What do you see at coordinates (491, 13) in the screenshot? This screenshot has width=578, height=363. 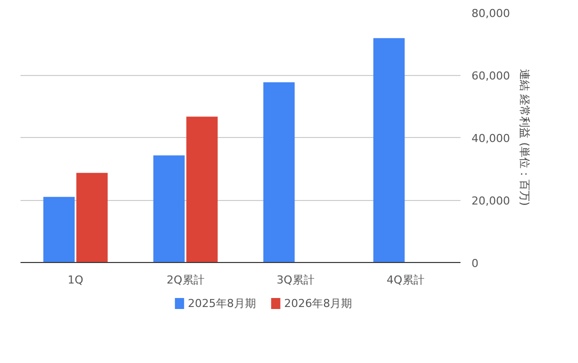 I see `y-tick-label: 80,000` at bounding box center [491, 13].